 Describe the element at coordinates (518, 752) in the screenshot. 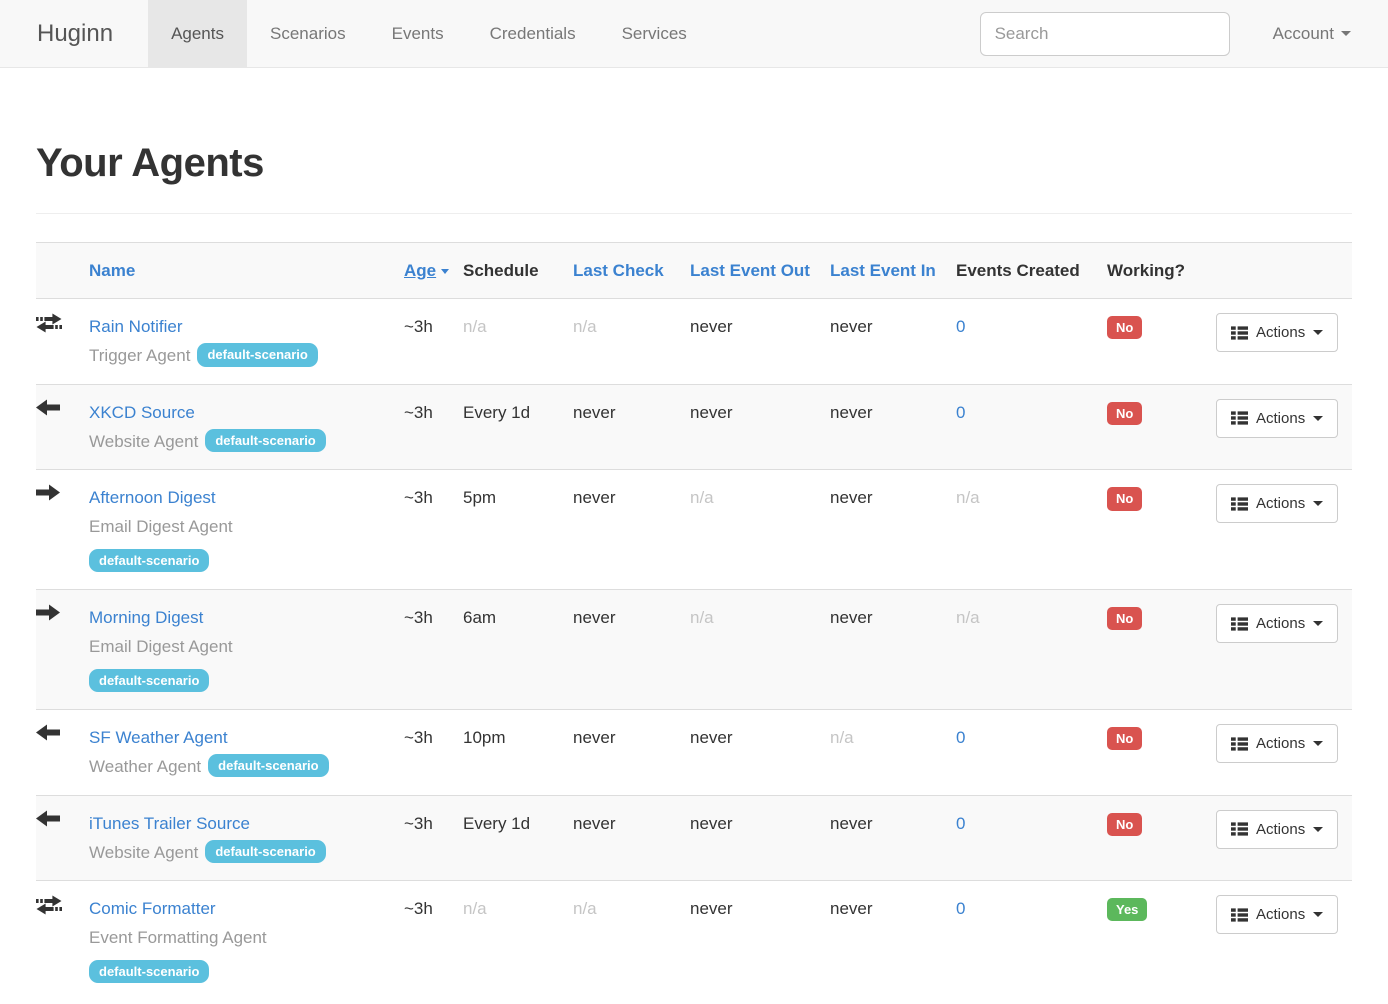

I see `schedule-cell: 10pm` at that location.